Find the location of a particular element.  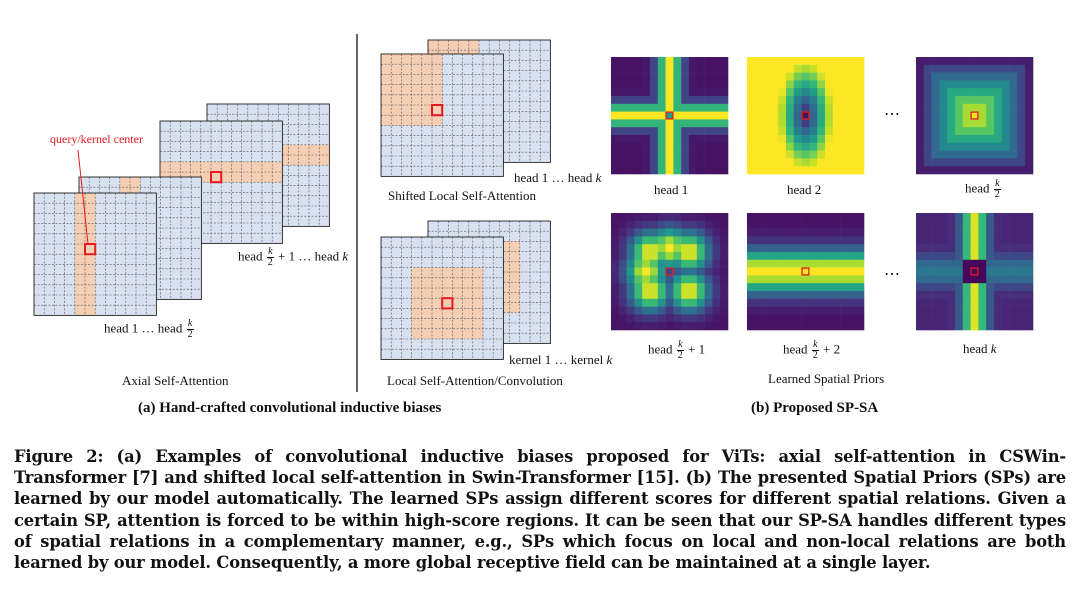

label-head-word: head is located at coordinates (250, 256).